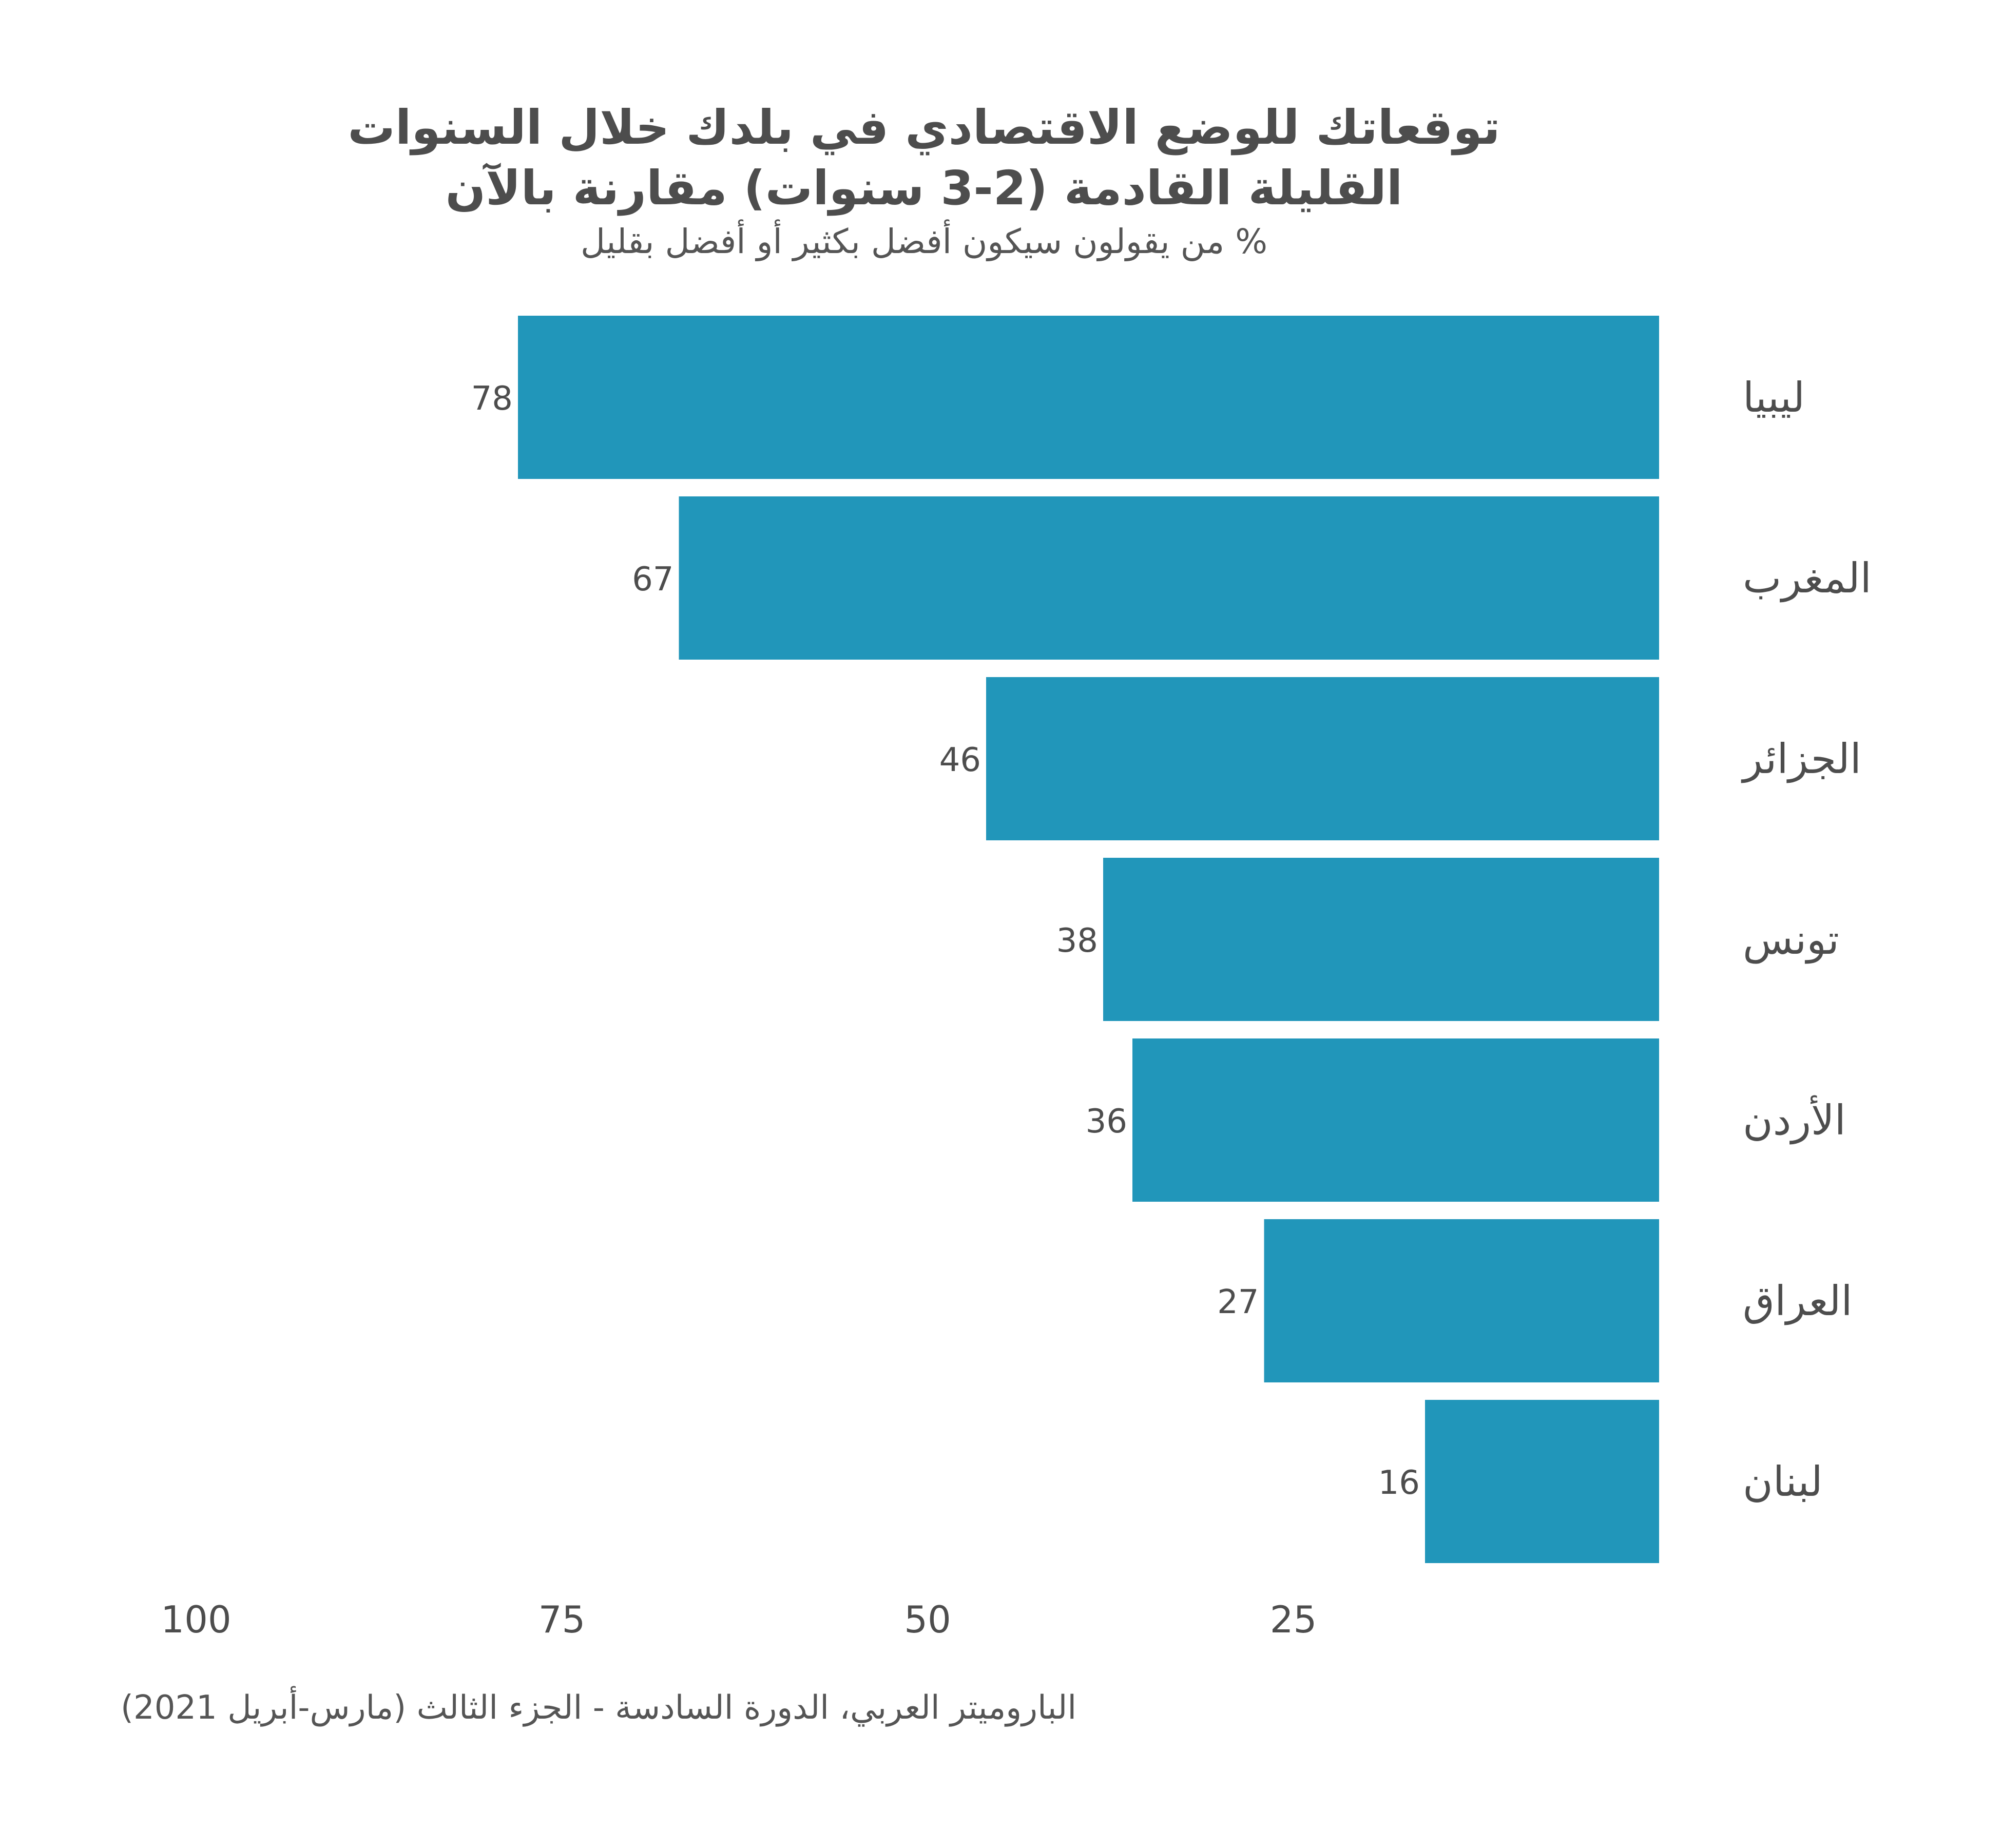  I want to click on x-tick-label-3: 50, so click(927, 1619).